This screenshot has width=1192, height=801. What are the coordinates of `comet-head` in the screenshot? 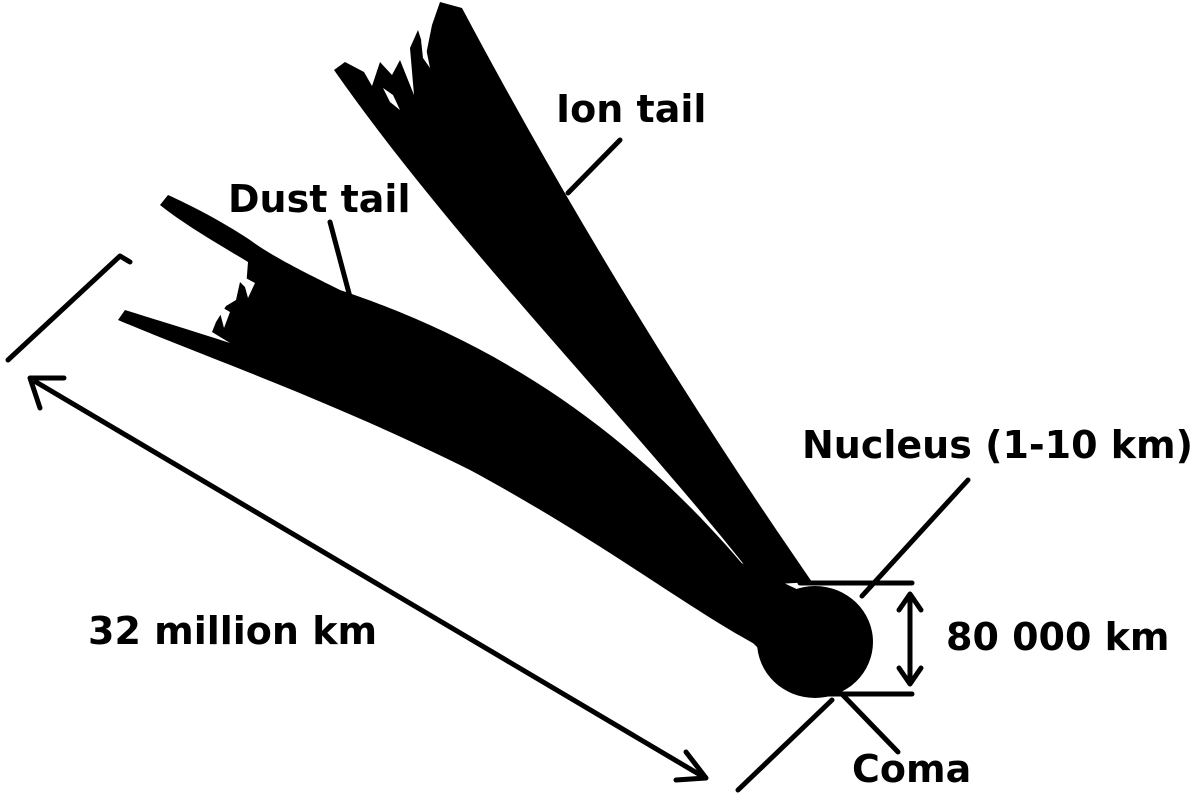 It's located at (804, 629).